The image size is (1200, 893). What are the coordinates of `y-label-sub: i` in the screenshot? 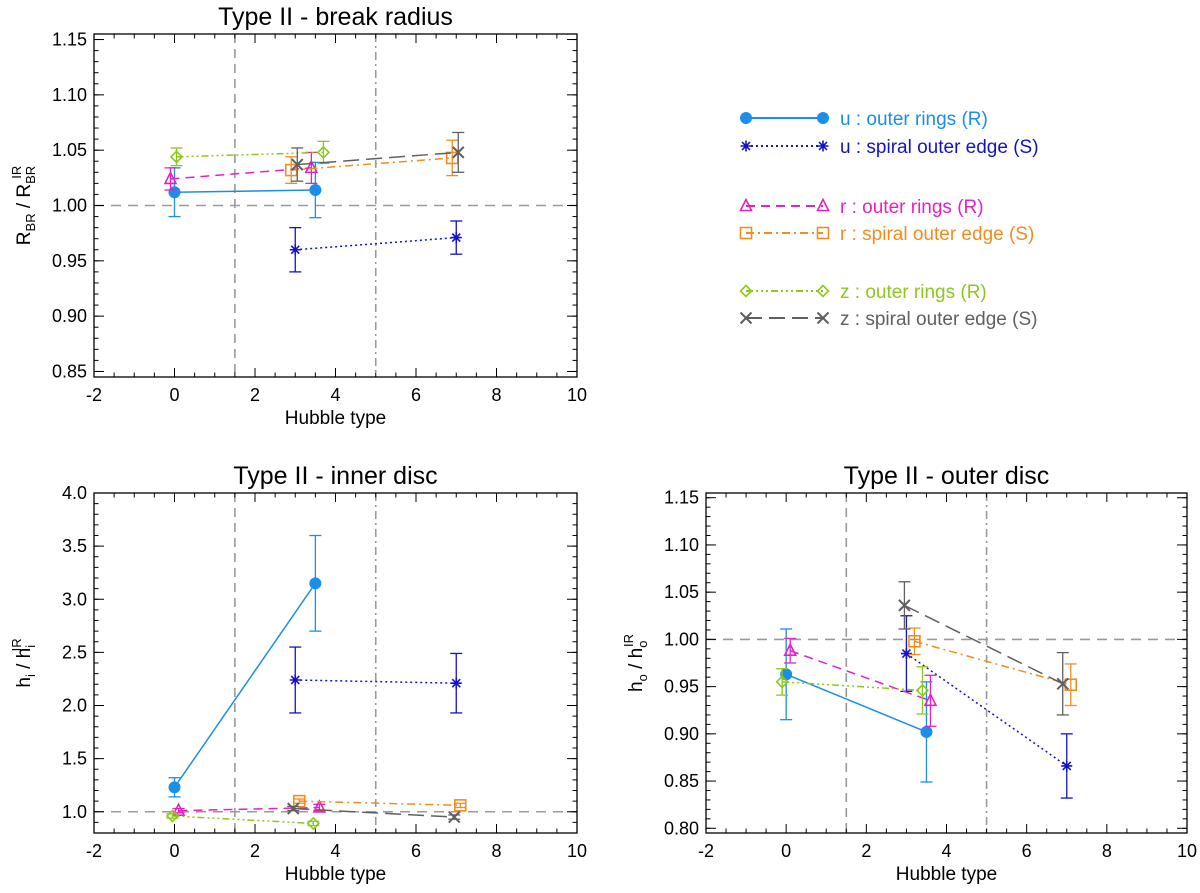 It's located at (30, 675).